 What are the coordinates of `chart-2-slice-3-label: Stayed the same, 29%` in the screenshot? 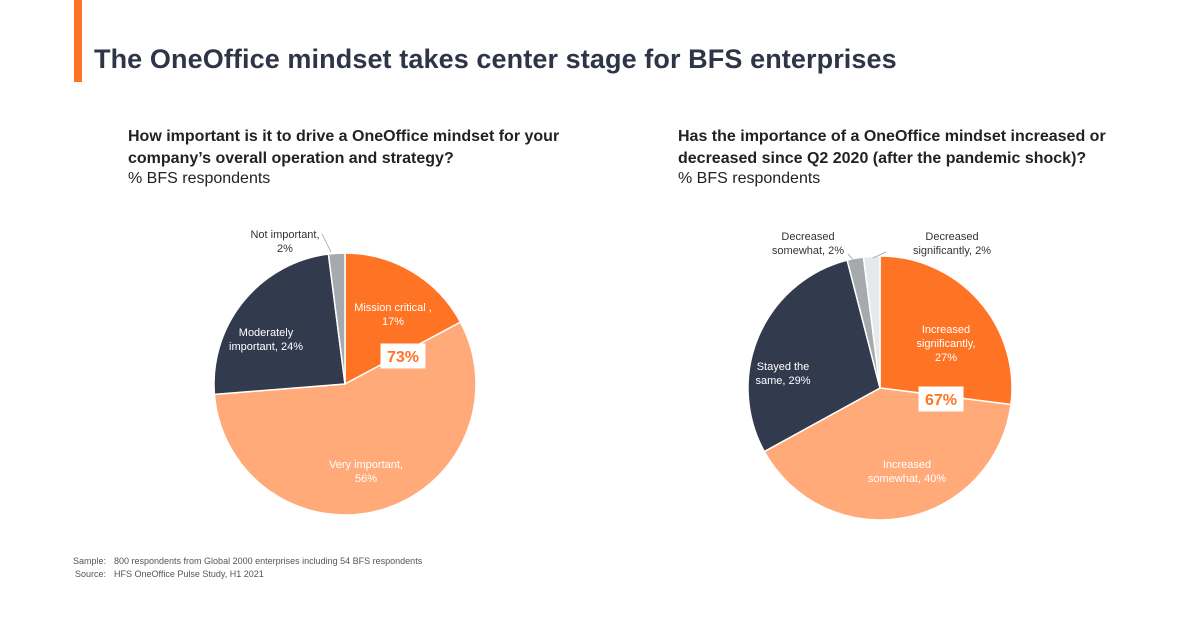 It's located at (782, 374).